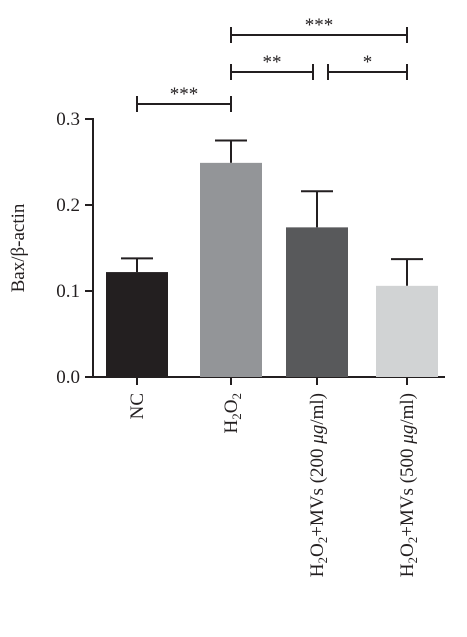 The height and width of the screenshot is (637, 467). I want to click on category-label: H2O2+MVs (200 μg/ml), so click(318, 485).